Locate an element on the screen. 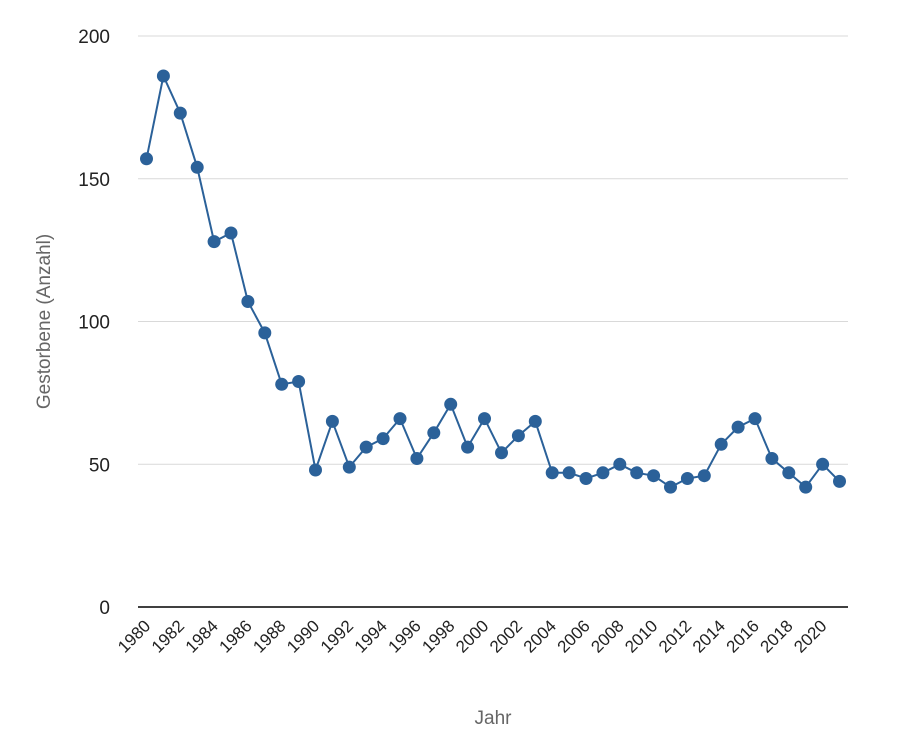  x-tick-label: 2014 is located at coordinates (709, 636).